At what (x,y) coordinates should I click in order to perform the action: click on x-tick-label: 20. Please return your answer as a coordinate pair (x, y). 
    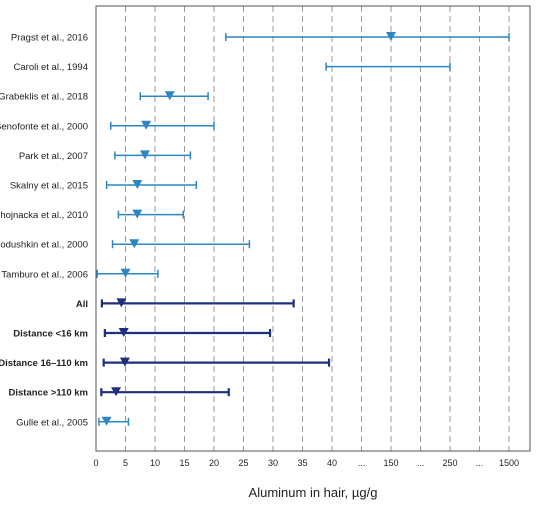
    Looking at the image, I should click on (214, 463).